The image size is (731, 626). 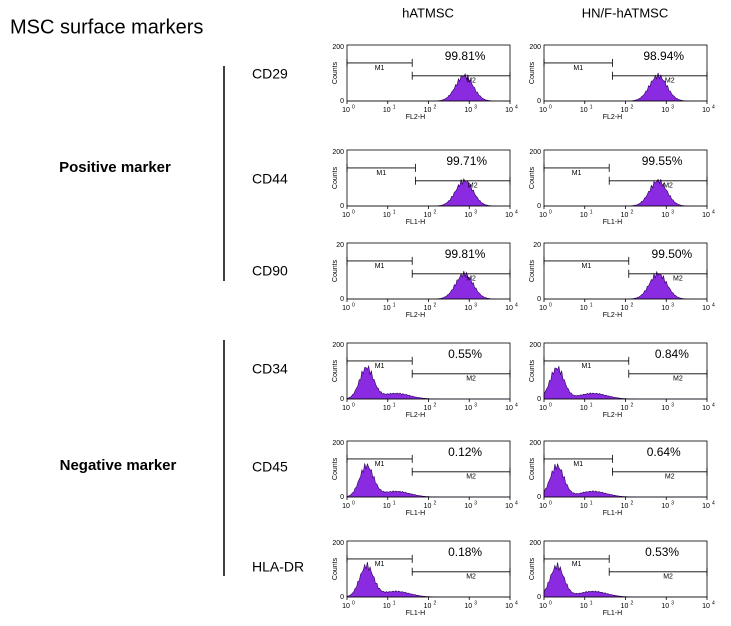 I want to click on percent-label: 99.50%, so click(x=672, y=254).